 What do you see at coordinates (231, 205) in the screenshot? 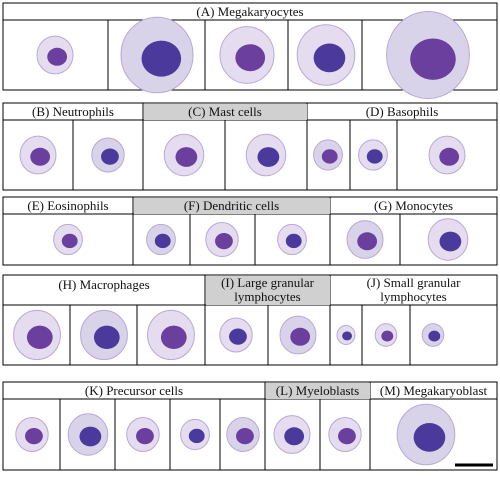
I see `panel-label: (F) Dendritic cells` at bounding box center [231, 205].